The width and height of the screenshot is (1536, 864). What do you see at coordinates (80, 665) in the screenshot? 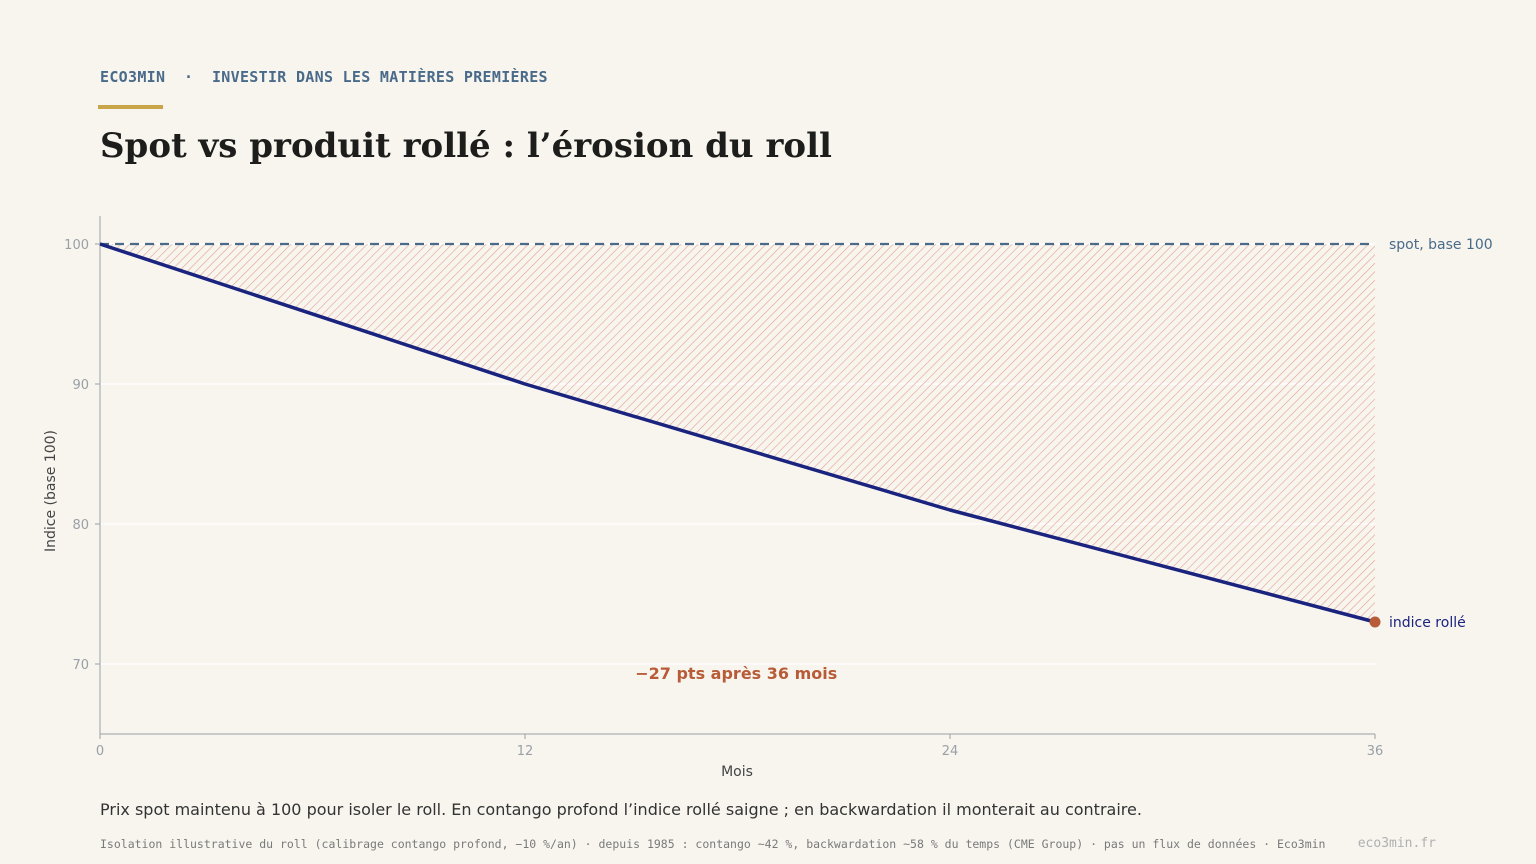
I see `y-tick-label: 70` at bounding box center [80, 665].